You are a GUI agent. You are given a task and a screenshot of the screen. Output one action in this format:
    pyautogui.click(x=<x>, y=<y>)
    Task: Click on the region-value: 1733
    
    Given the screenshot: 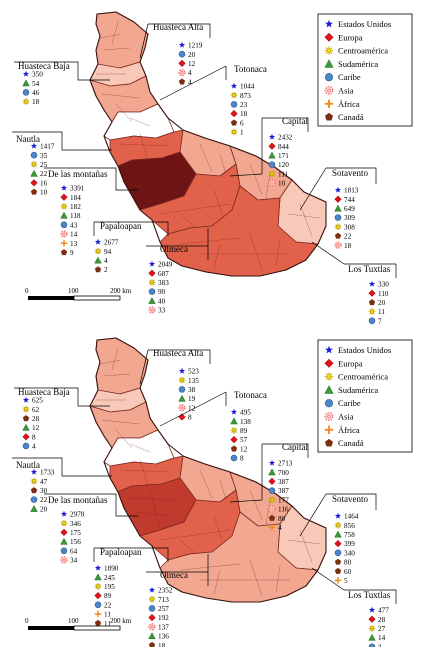 What is the action you would take?
    pyautogui.click(x=47, y=473)
    